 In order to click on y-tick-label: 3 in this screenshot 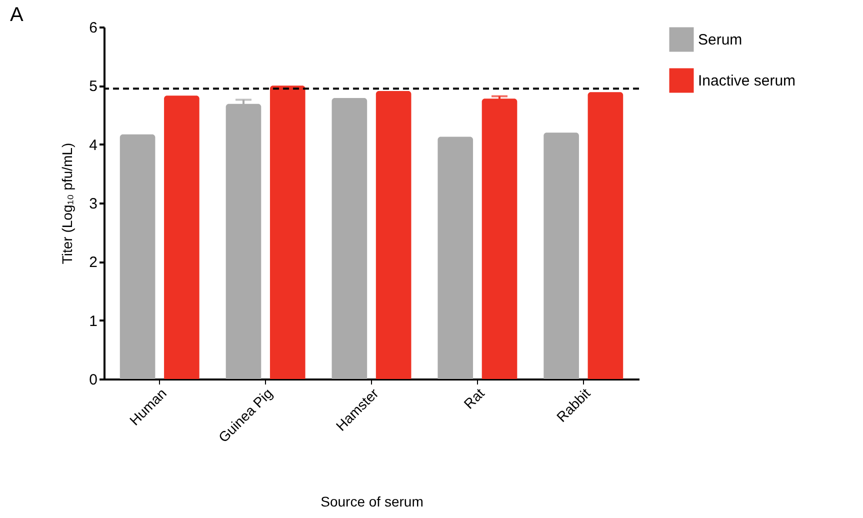, I will do `click(93, 204)`.